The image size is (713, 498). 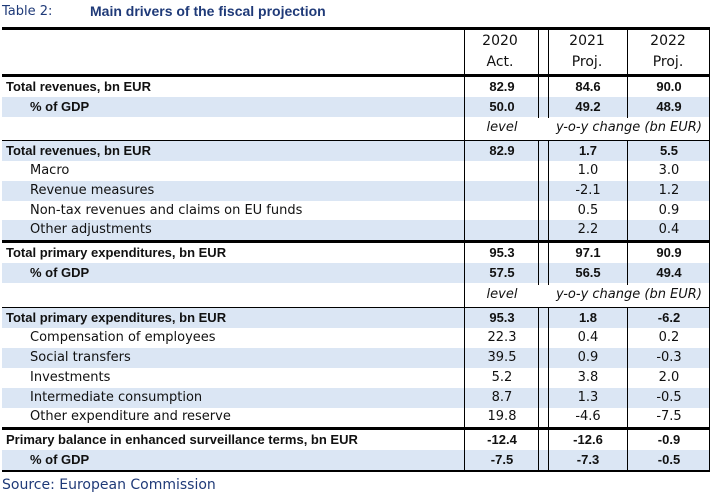 What do you see at coordinates (588, 210) in the screenshot?
I see `cell-2021: 0.5` at bounding box center [588, 210].